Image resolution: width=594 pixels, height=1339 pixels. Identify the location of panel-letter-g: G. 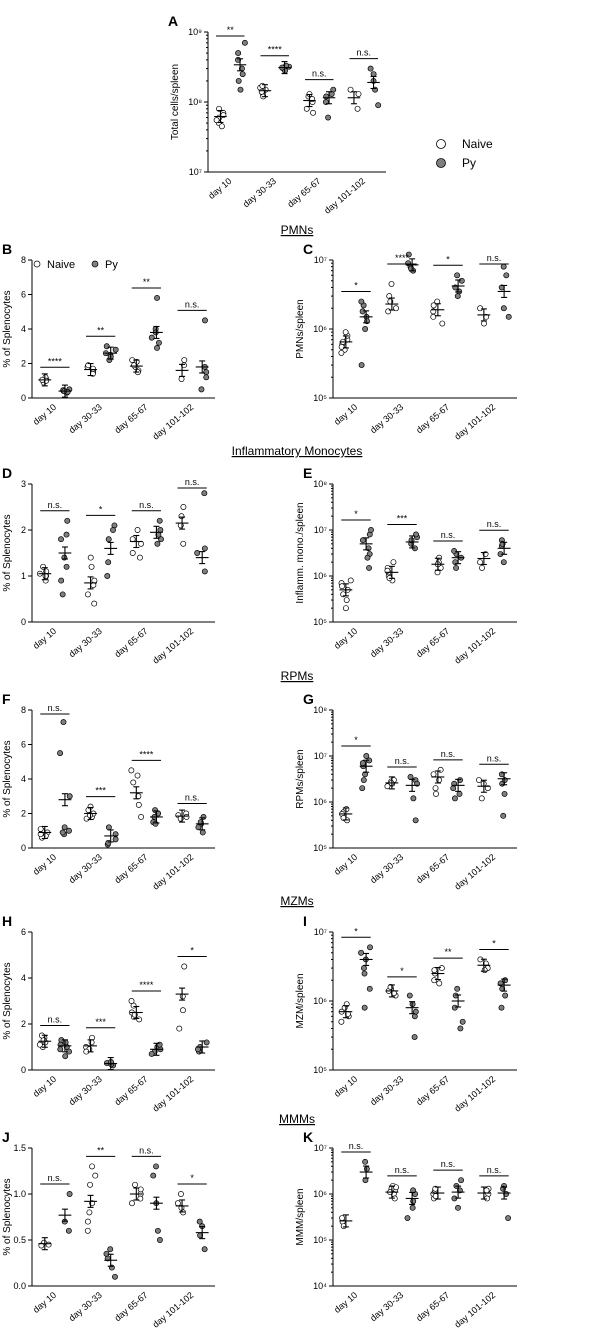
(308, 699).